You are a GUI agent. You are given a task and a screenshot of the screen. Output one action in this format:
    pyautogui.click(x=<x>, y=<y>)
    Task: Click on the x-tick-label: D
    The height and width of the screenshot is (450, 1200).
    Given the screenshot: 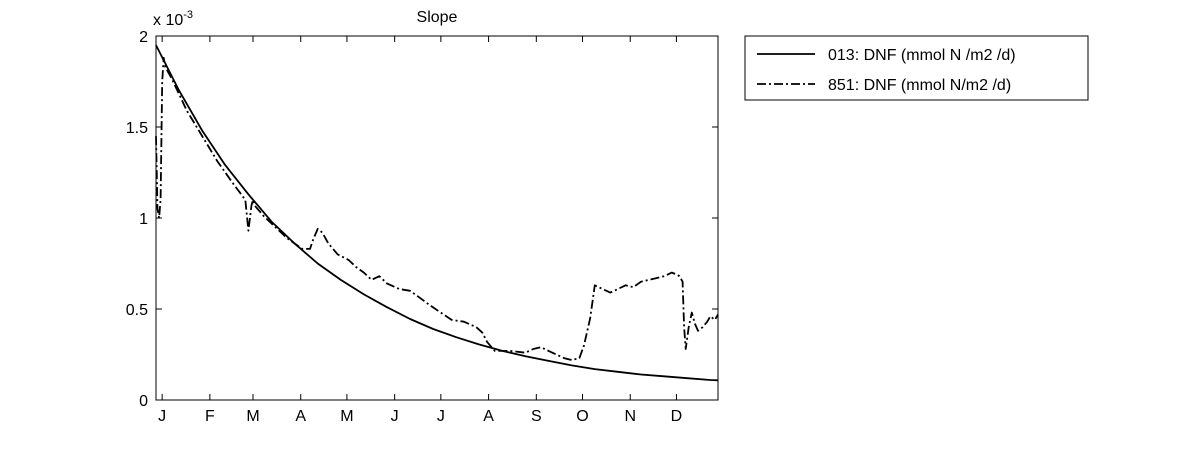 What is the action you would take?
    pyautogui.click(x=677, y=416)
    